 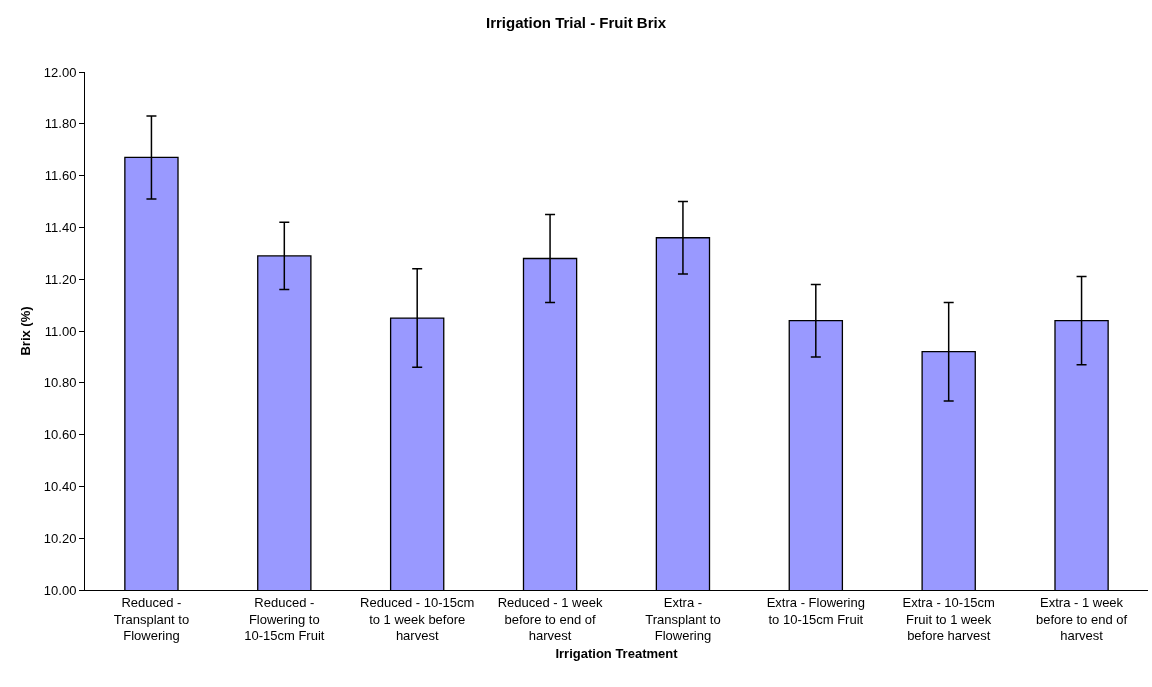 What do you see at coordinates (60, 331) in the screenshot?
I see `y-tick-label: 11.00` at bounding box center [60, 331].